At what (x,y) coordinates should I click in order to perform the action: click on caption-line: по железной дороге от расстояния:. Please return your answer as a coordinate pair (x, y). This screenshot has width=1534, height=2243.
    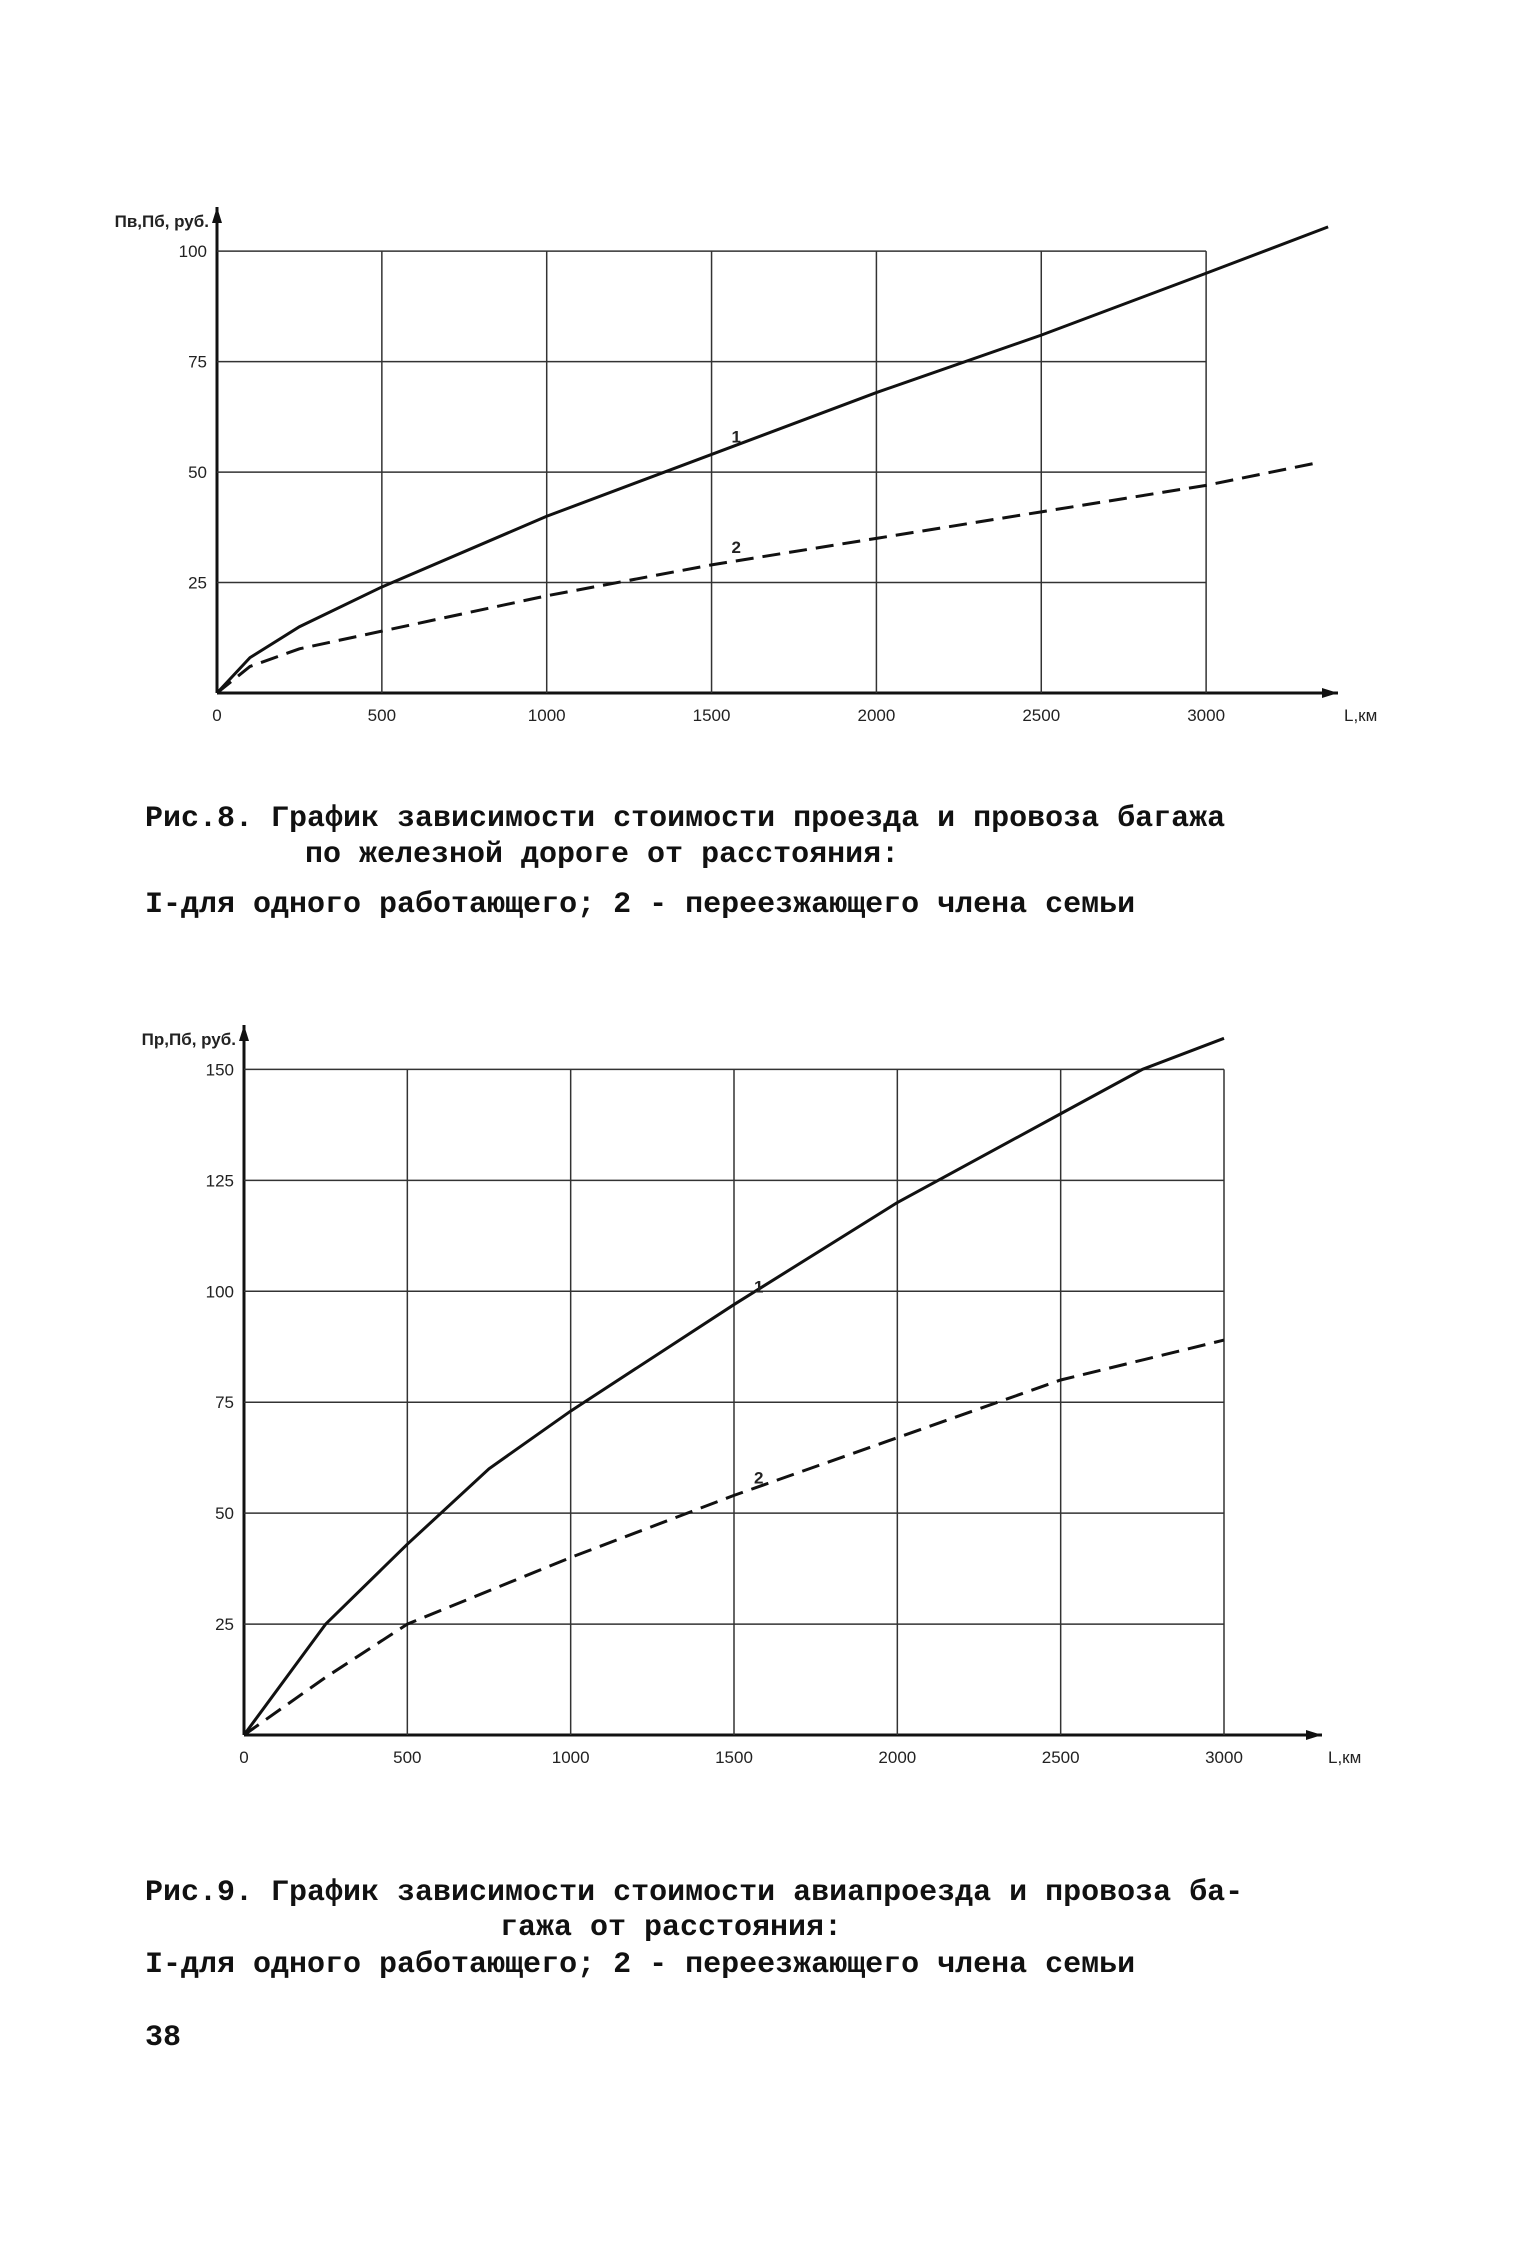
    Looking at the image, I should click on (602, 855).